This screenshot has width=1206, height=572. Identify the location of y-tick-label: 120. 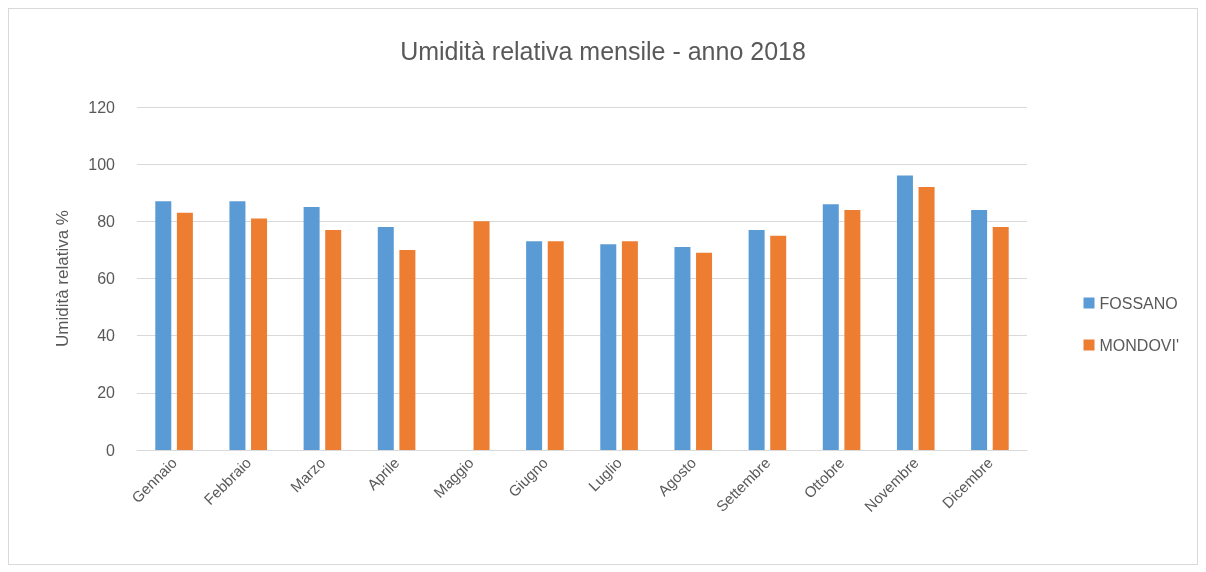
(102, 107).